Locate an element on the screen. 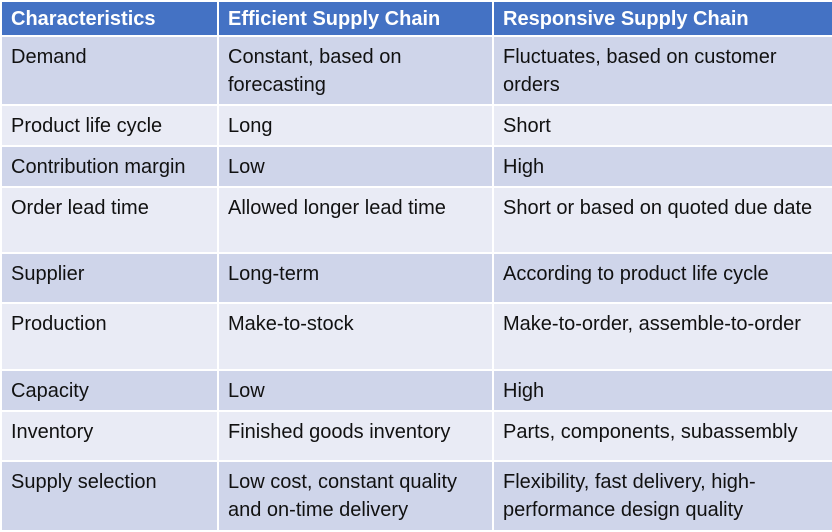 The height and width of the screenshot is (532, 832). cell-responsive: Parts, components, subassembly is located at coordinates (662, 436).